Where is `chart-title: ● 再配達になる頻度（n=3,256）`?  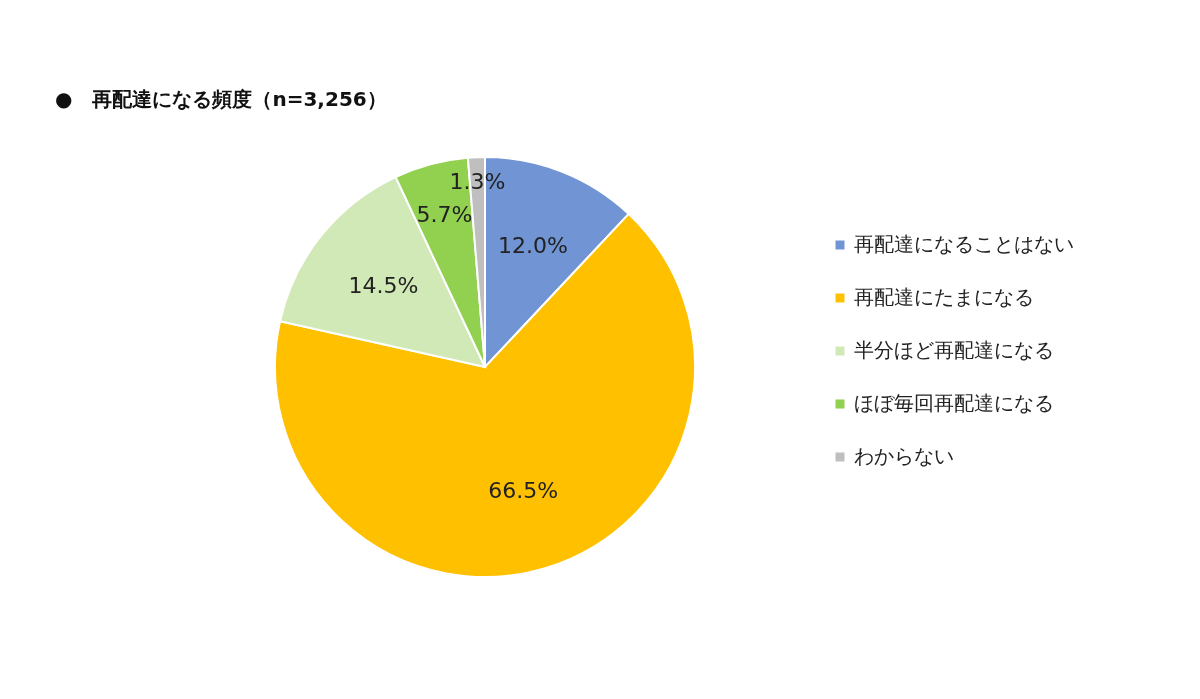 chart-title: ● 再配達になる頻度（n=3,256） is located at coordinates (221, 99).